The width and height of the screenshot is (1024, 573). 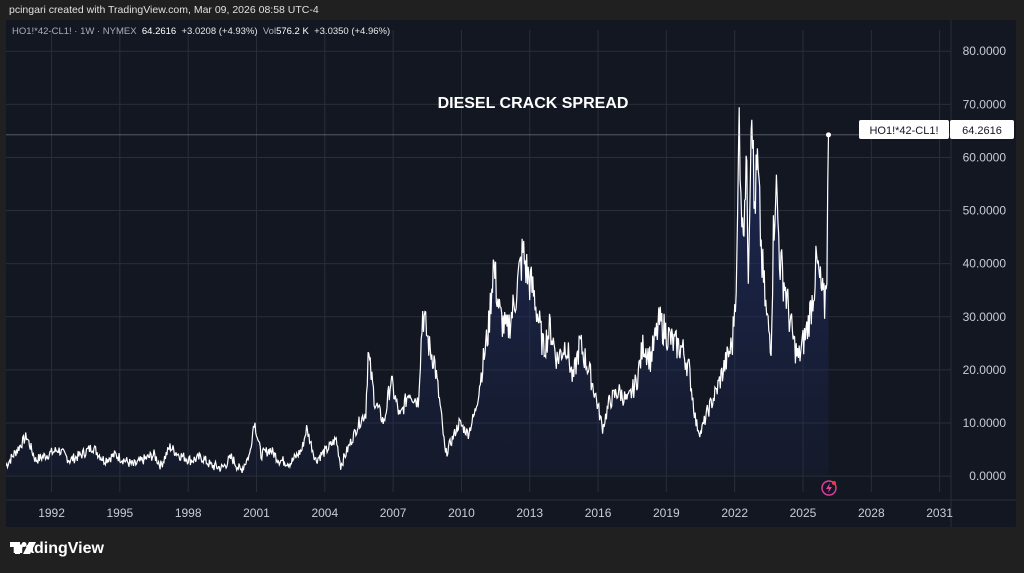 I want to click on x-tick-label: 2016, so click(x=598, y=513).